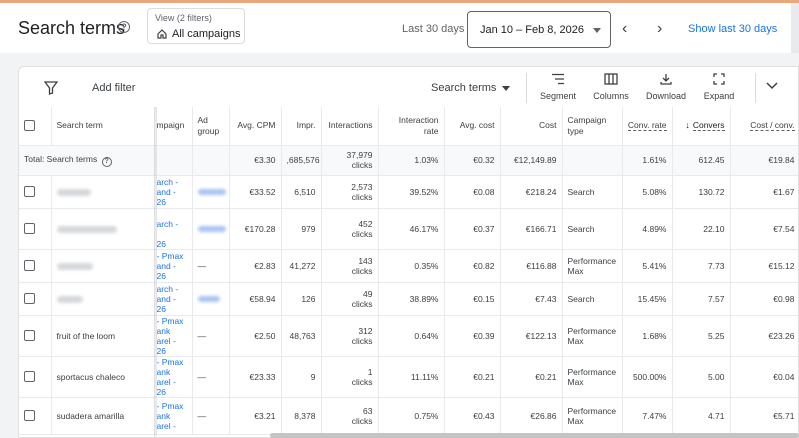 The height and width of the screenshot is (438, 799). I want to click on chevron-right-icon: ›, so click(660, 28).